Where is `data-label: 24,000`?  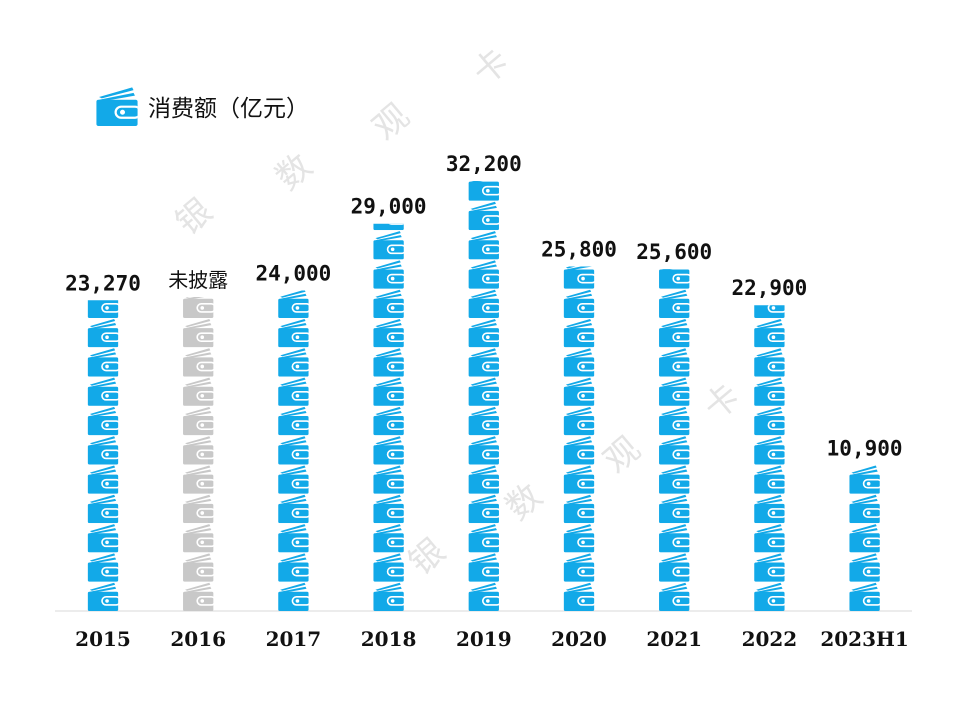 data-label: 24,000 is located at coordinates (293, 274).